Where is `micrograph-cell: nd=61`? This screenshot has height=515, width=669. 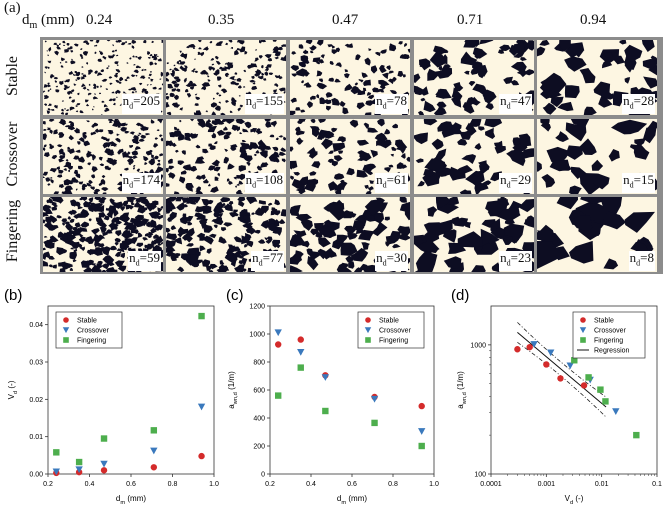
micrograph-cell: nd=61 is located at coordinates (350, 156).